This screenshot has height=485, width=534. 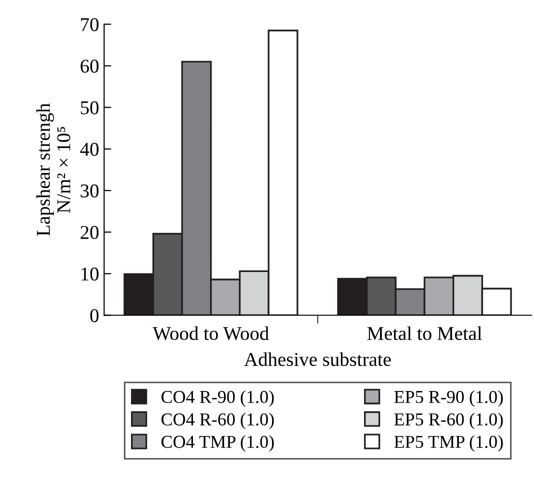 What do you see at coordinates (90, 25) in the screenshot?
I see `y-tick-label: 70` at bounding box center [90, 25].